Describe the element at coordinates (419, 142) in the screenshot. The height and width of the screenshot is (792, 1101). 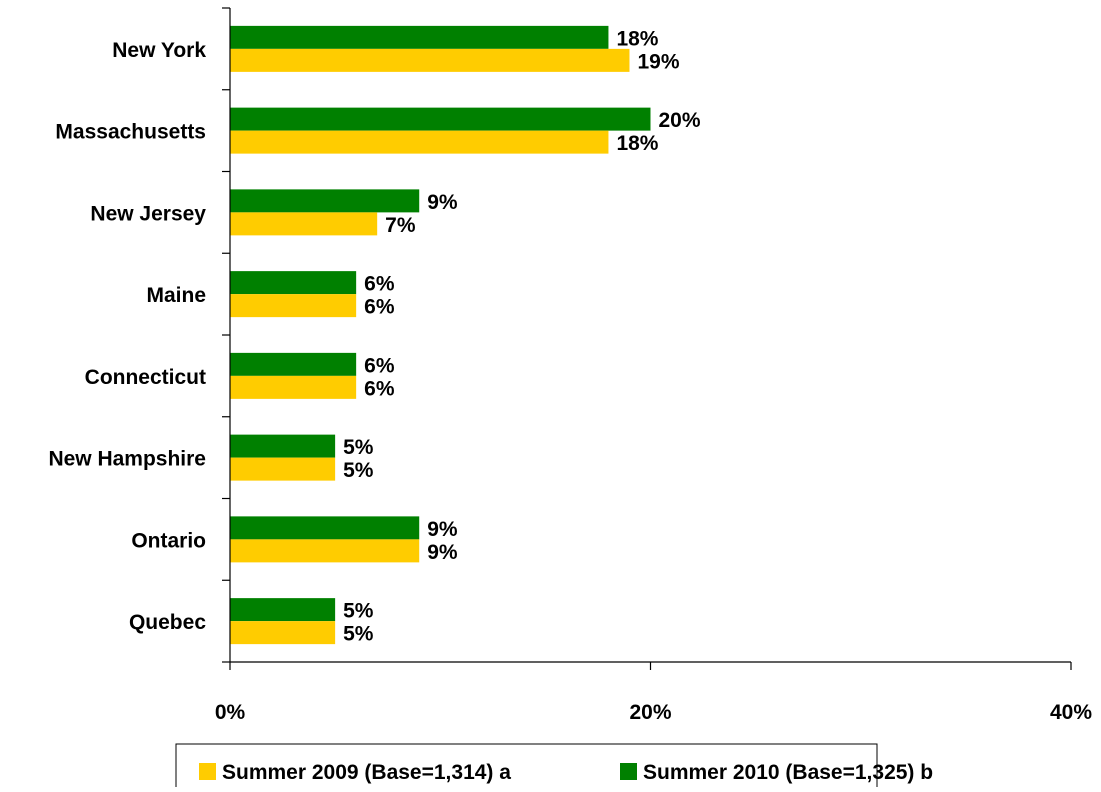
I see `bar-summer-2009-massachusetts` at that location.